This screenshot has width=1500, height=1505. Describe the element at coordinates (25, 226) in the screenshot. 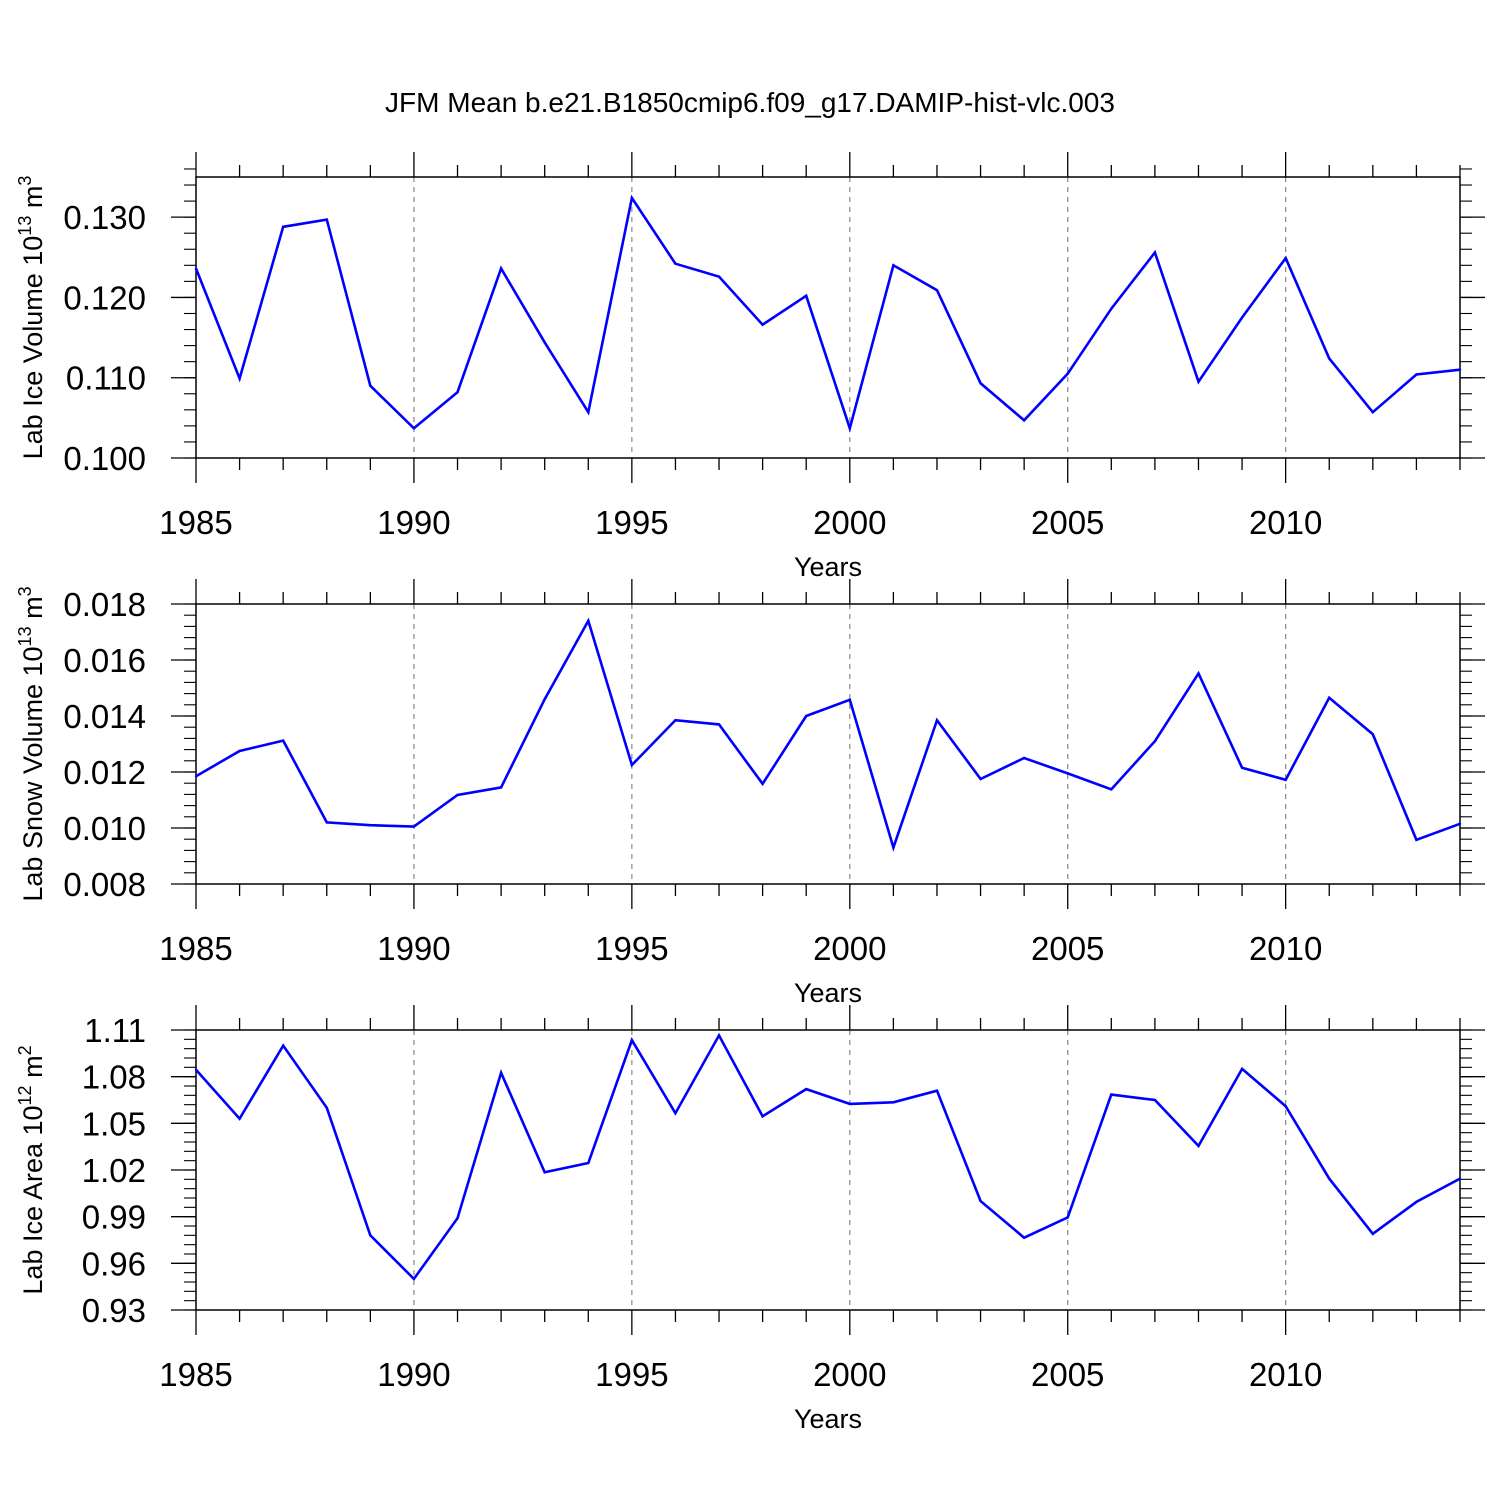

I see `y-axis-label-exponent: 13` at that location.